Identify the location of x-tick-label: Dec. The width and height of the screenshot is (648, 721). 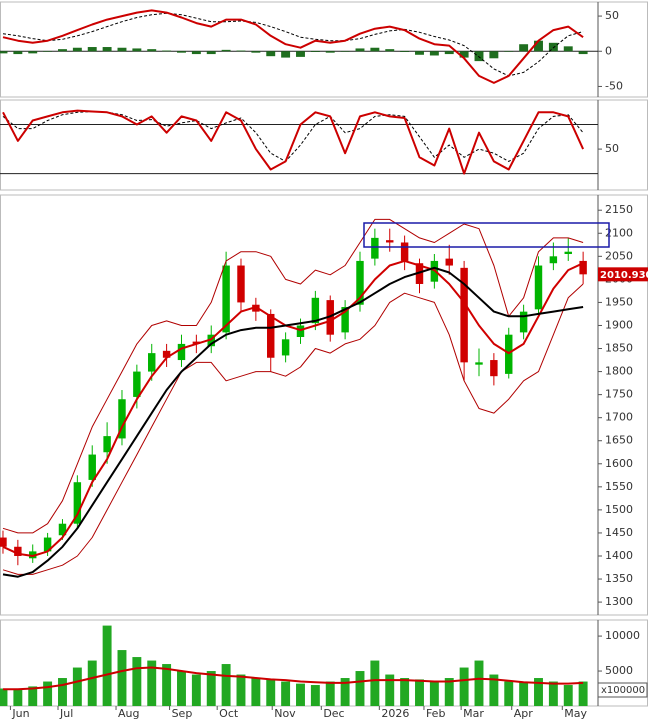
(333, 713).